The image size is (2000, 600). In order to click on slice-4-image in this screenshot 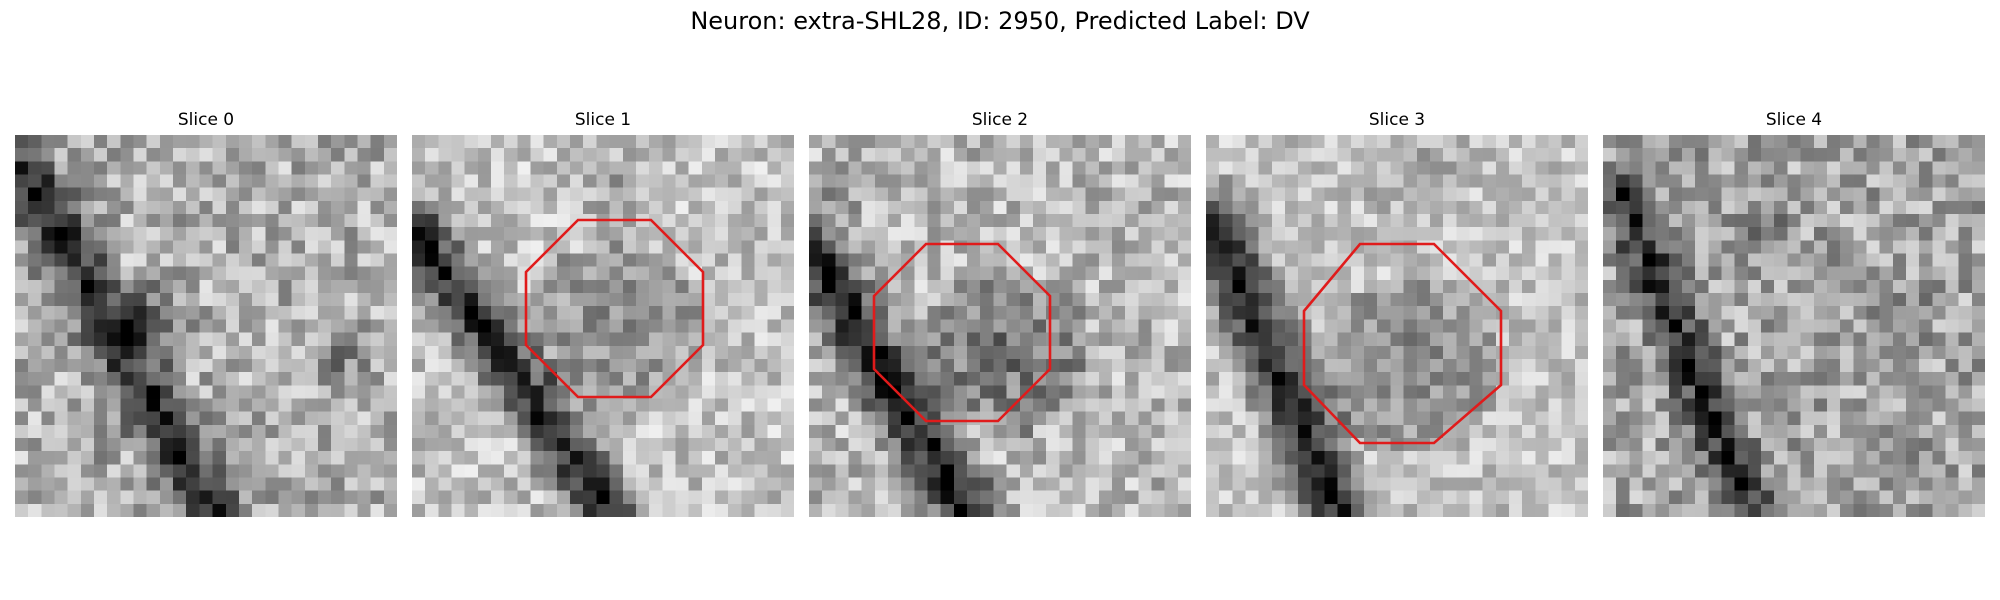, I will do `click(1794, 326)`.